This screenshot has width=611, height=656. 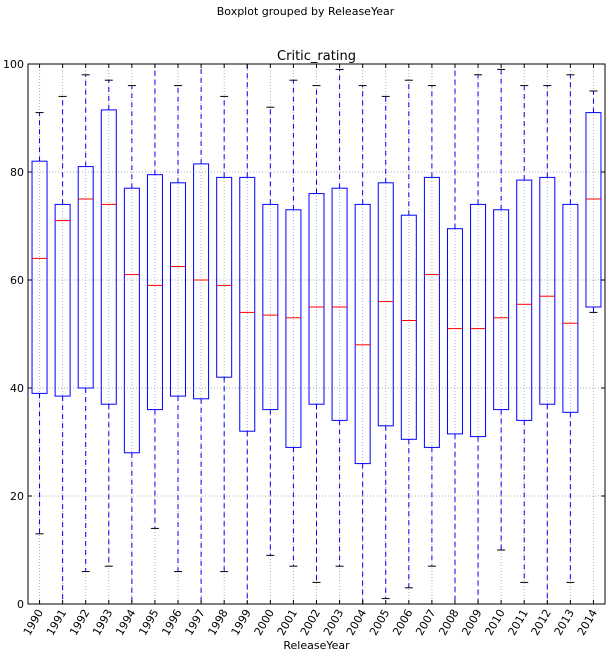 What do you see at coordinates (402, 622) in the screenshot?
I see `x-tick-label: 2006` at bounding box center [402, 622].